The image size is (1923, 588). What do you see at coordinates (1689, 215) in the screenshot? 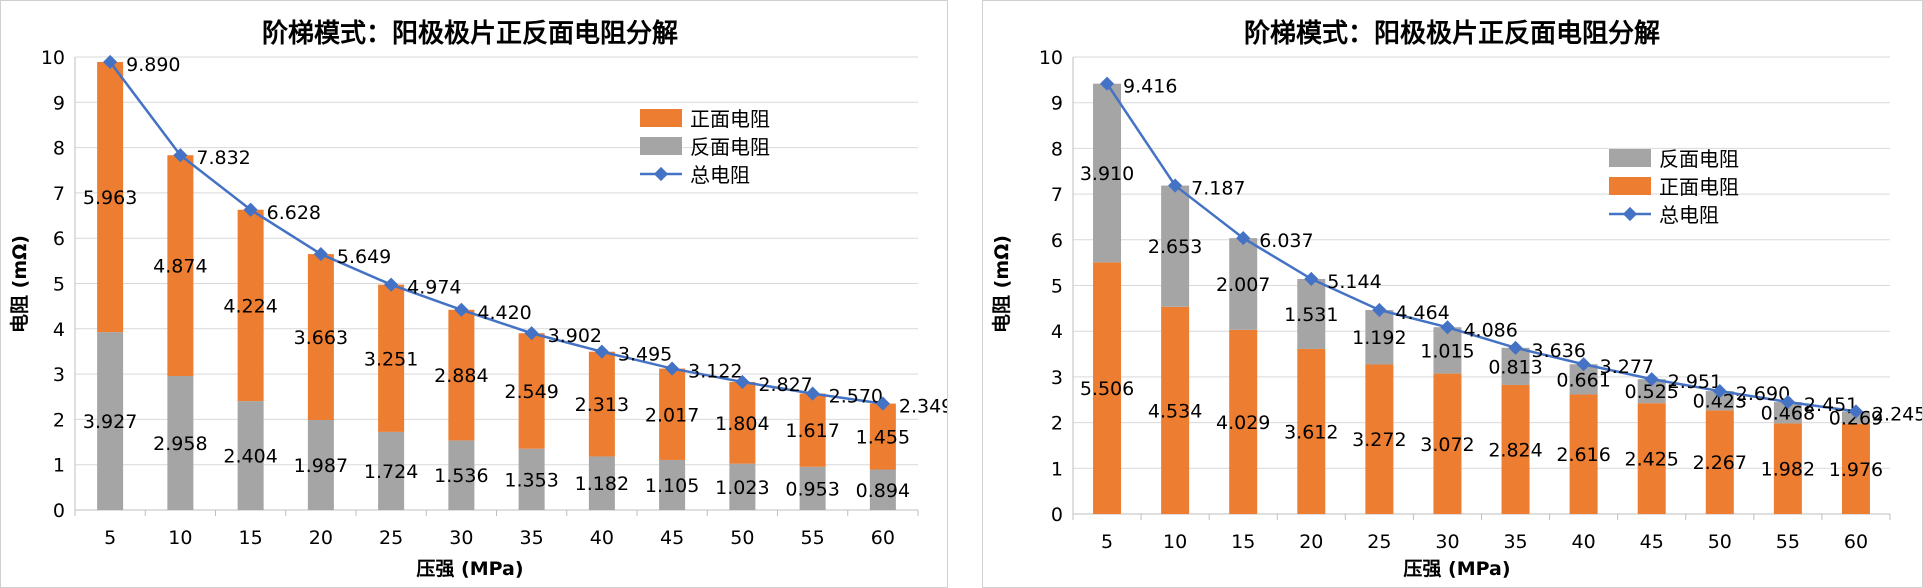
I see `chart2-legend-label: 总电阻` at bounding box center [1689, 215].